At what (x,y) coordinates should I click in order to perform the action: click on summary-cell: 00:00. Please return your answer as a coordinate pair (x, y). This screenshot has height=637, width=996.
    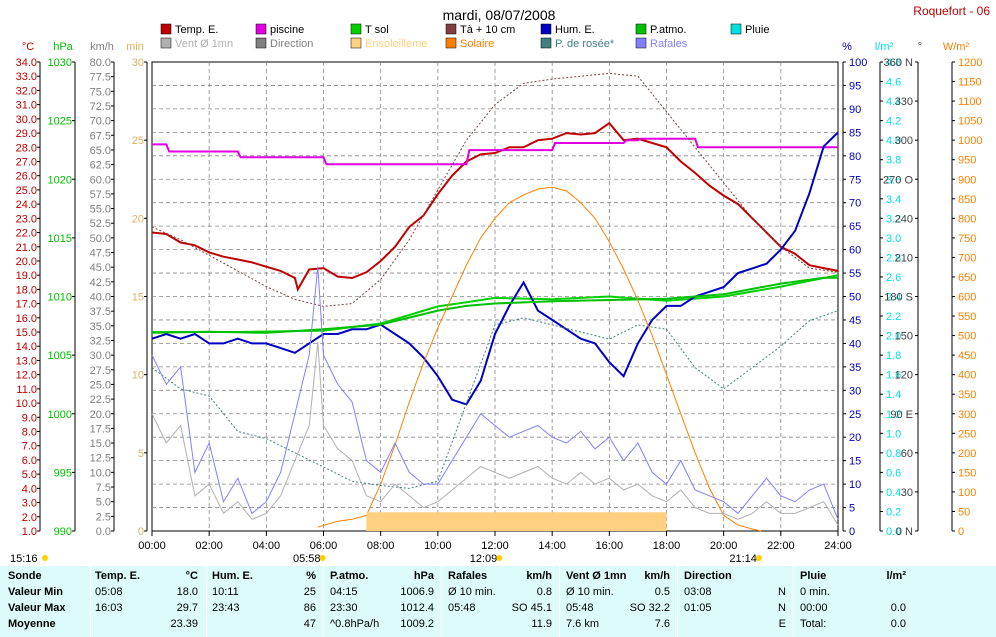
    Looking at the image, I should click on (814, 608).